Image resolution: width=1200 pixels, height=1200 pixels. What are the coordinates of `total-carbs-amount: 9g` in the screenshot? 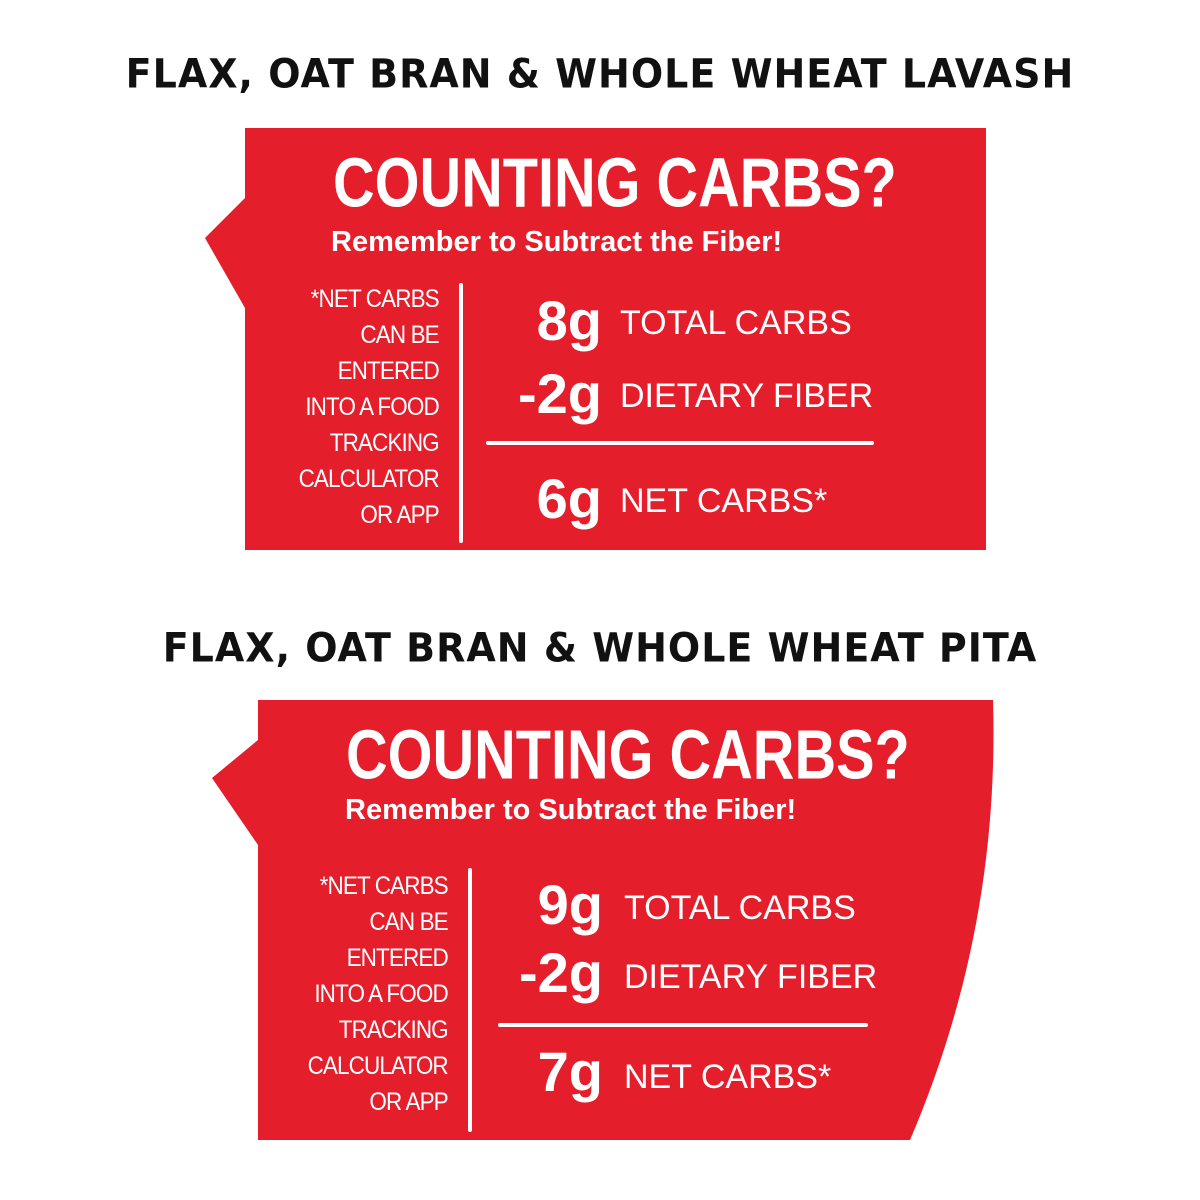 It's located at (570, 904).